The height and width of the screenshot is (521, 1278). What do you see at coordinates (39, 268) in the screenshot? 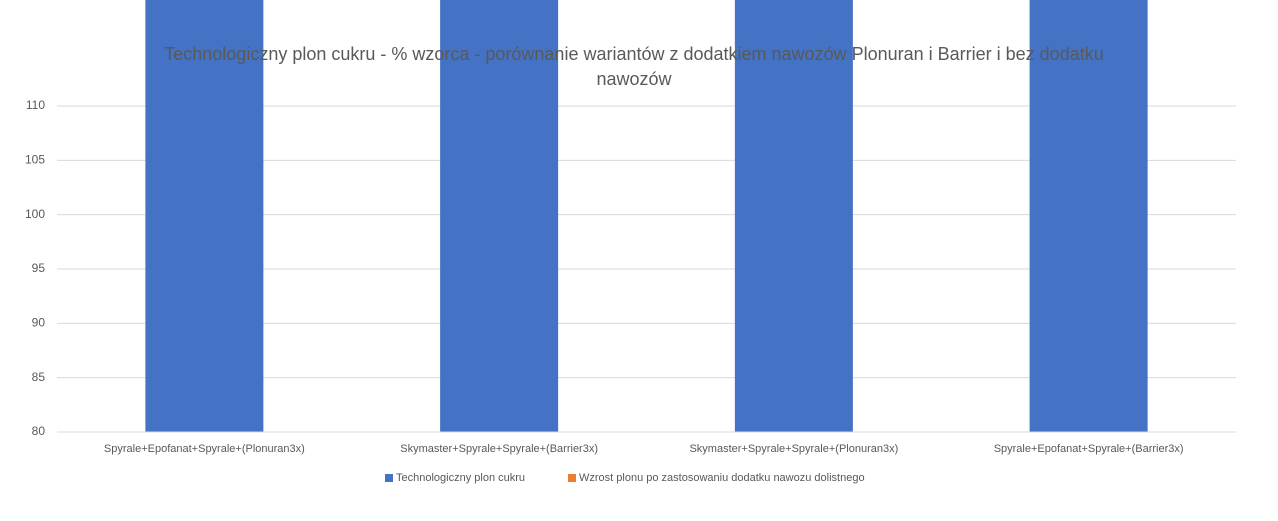
I see `y-tick-label: 95` at bounding box center [39, 268].